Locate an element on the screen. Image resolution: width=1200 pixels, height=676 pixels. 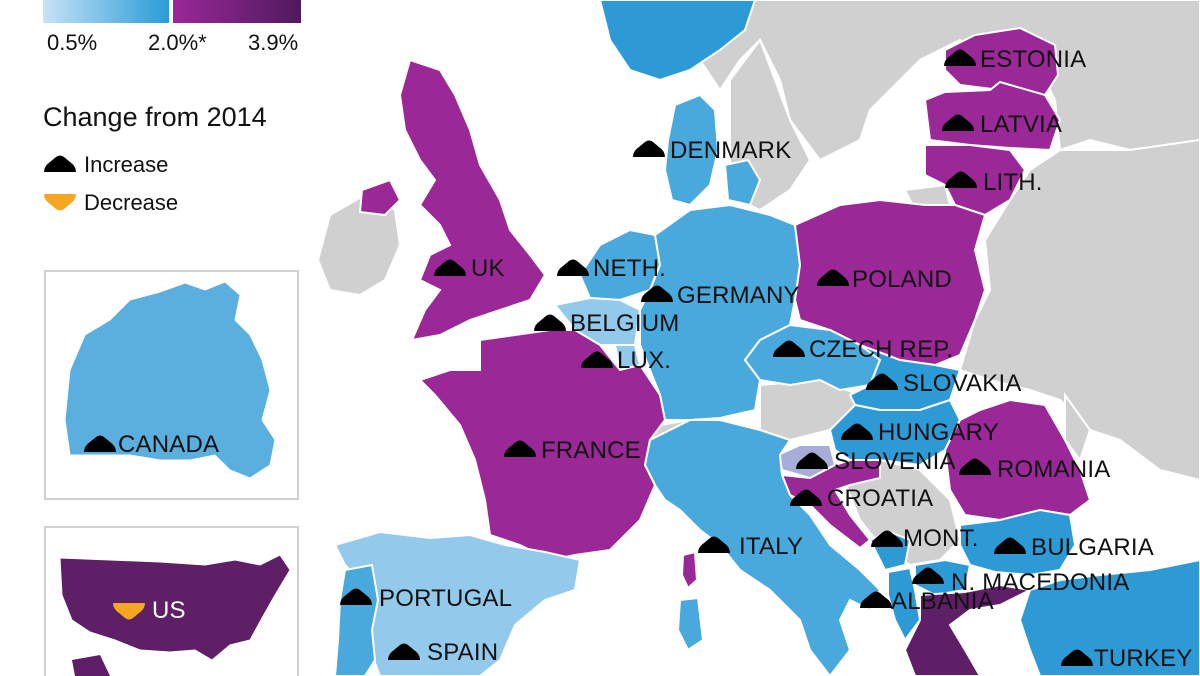
country-france-corsica is located at coordinates (689, 570).